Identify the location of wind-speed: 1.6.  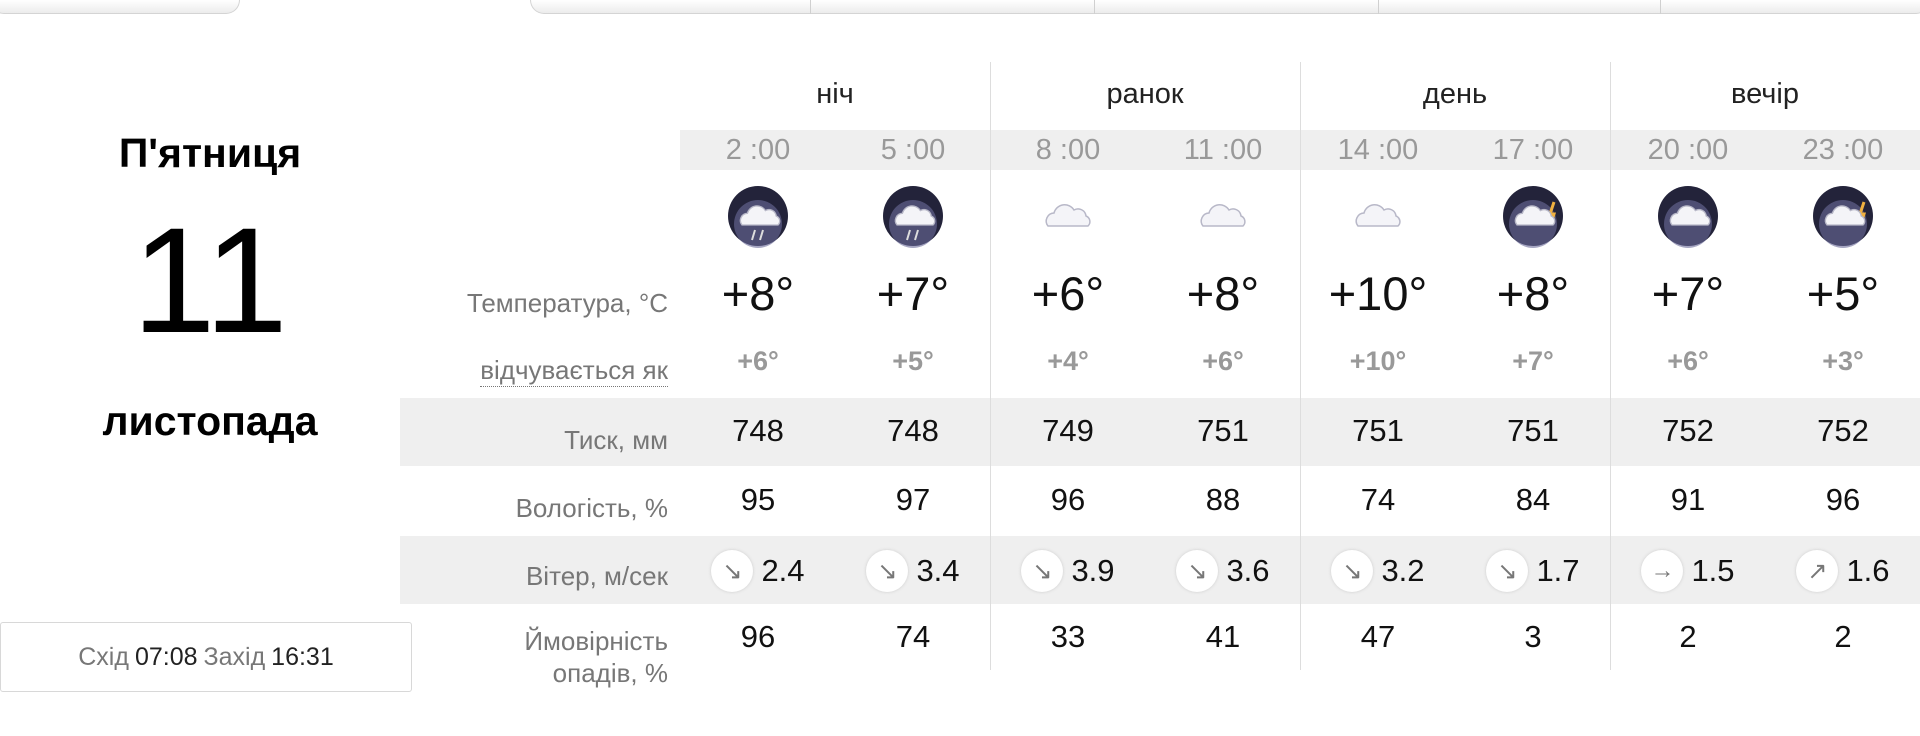
(1868, 570).